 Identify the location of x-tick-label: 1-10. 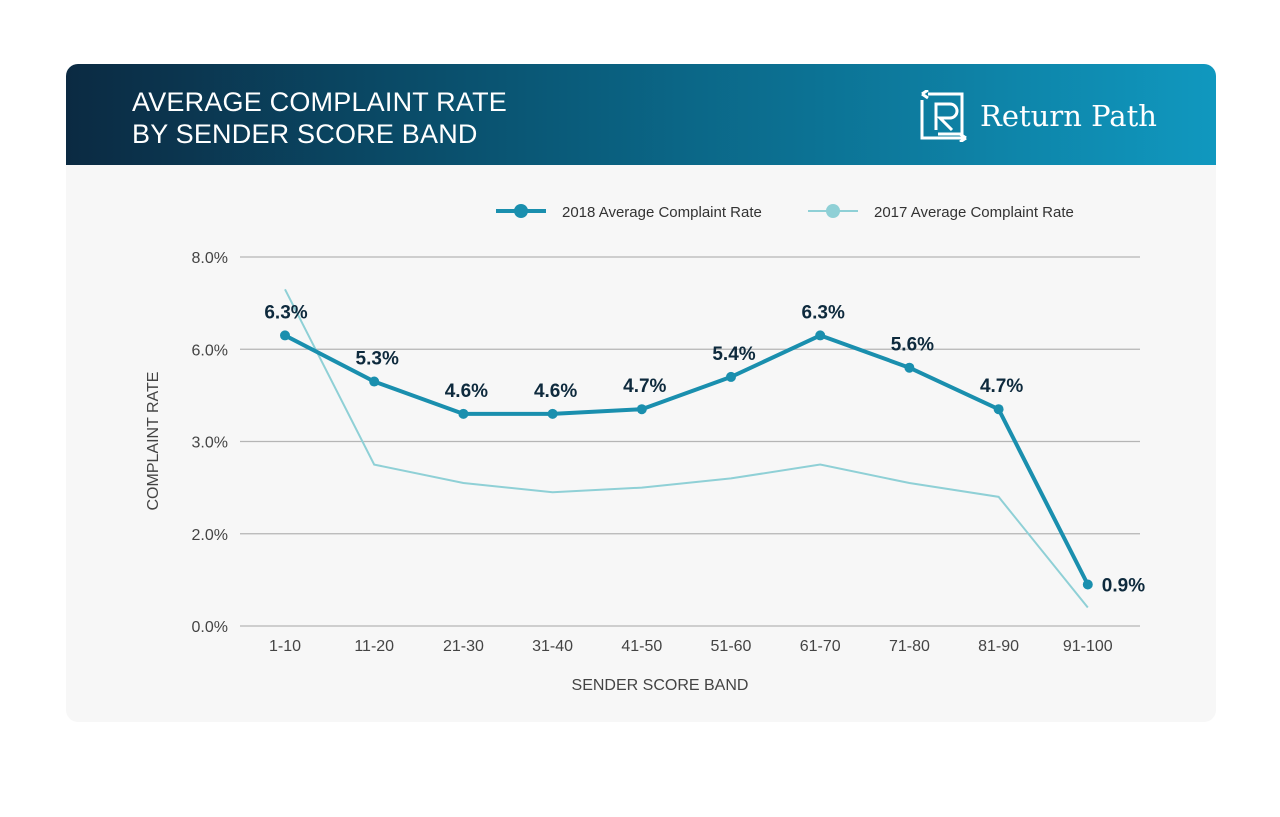
(285, 646).